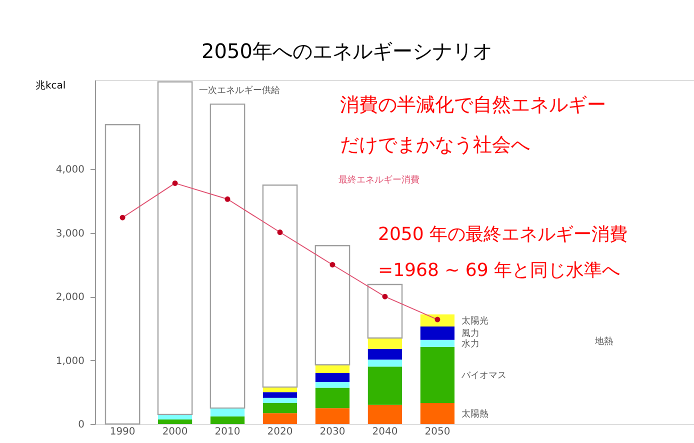 The height and width of the screenshot is (443, 694). I want to click on annotation: 2050 年の最終エネルギー消費, so click(503, 234).